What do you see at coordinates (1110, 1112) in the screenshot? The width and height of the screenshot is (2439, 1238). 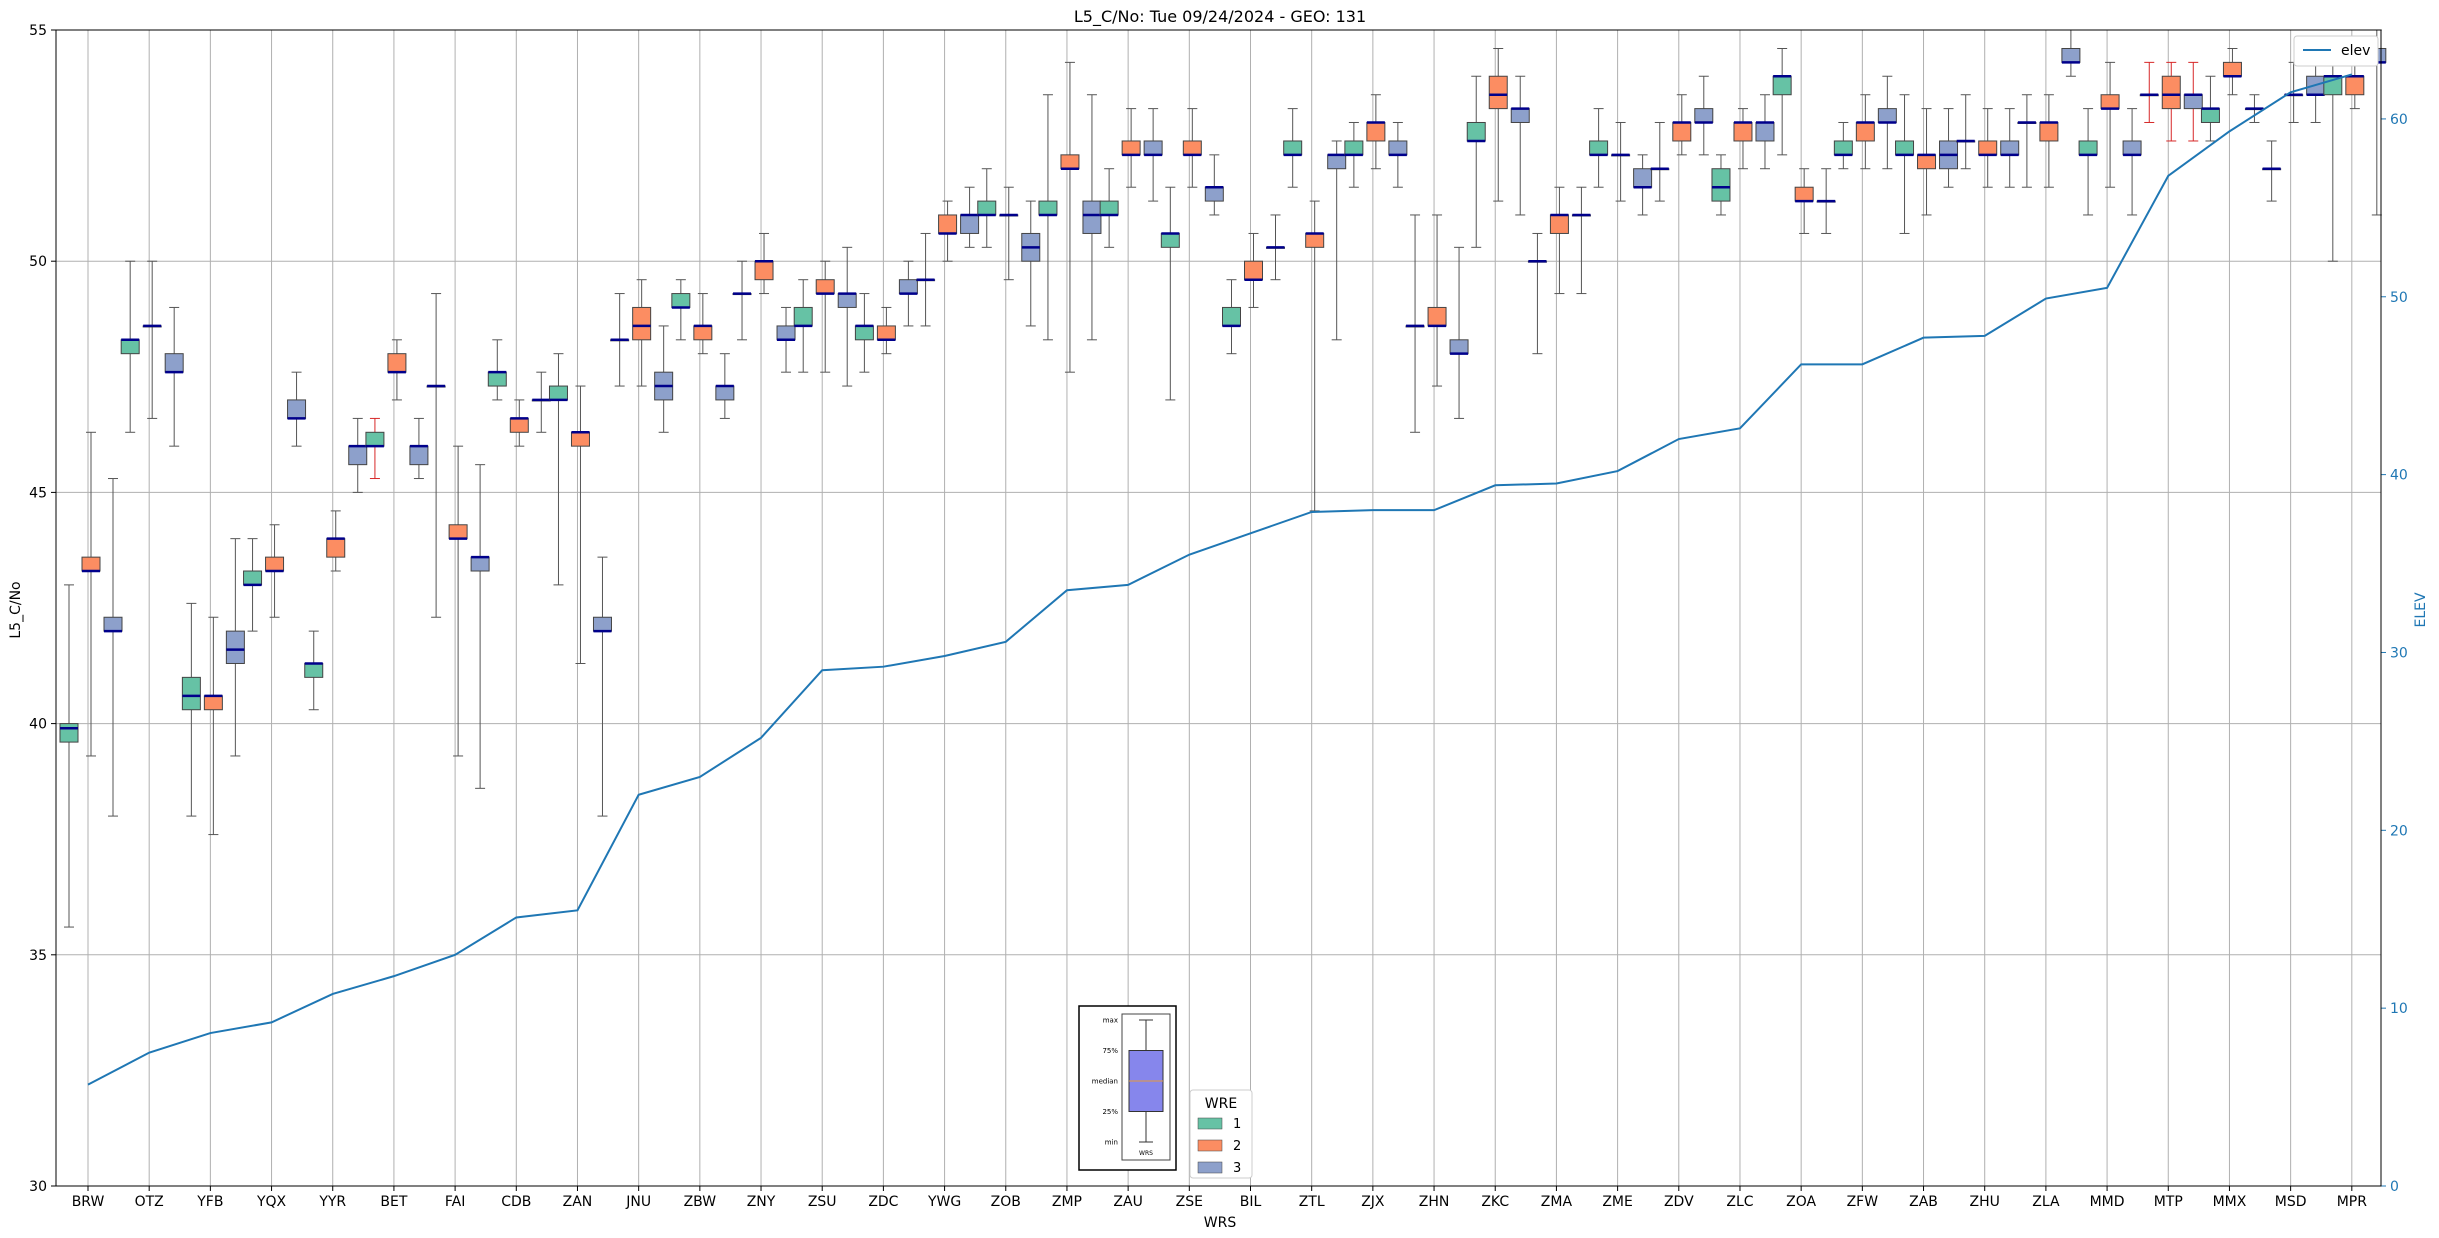 I see `inset-label: 25%` at bounding box center [1110, 1112].